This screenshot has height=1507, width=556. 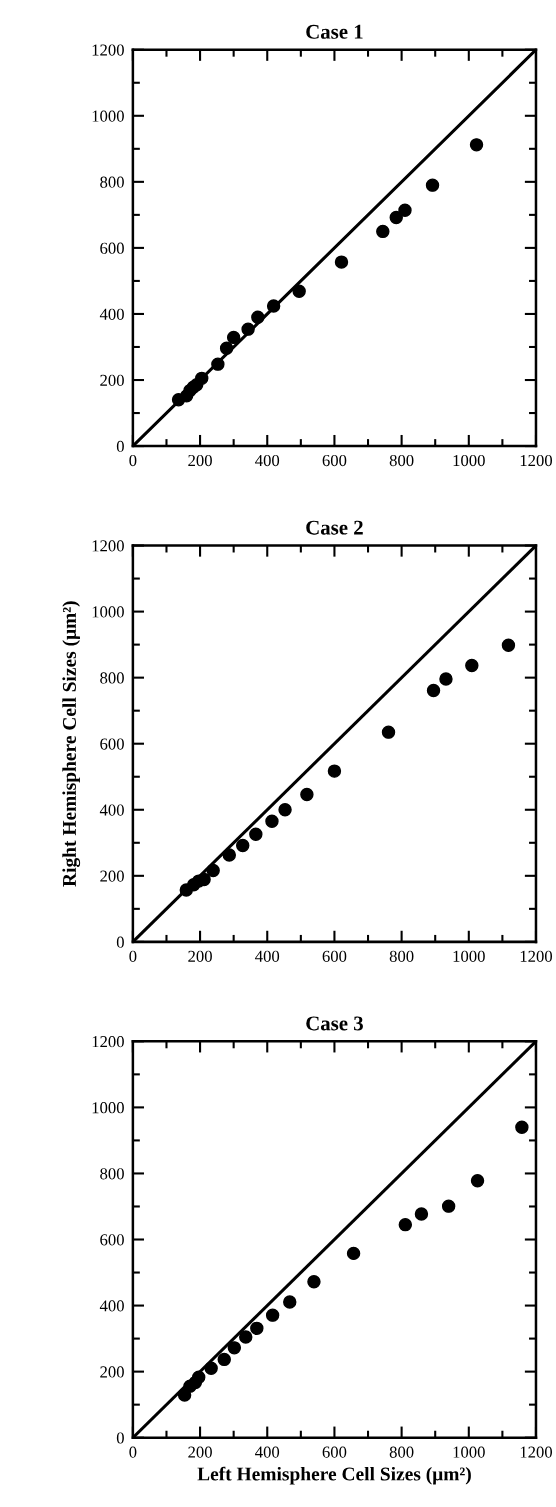 I want to click on x-axis-title: Left Hemisphere Cell Sizes (μm²), so click(x=334, y=1475).